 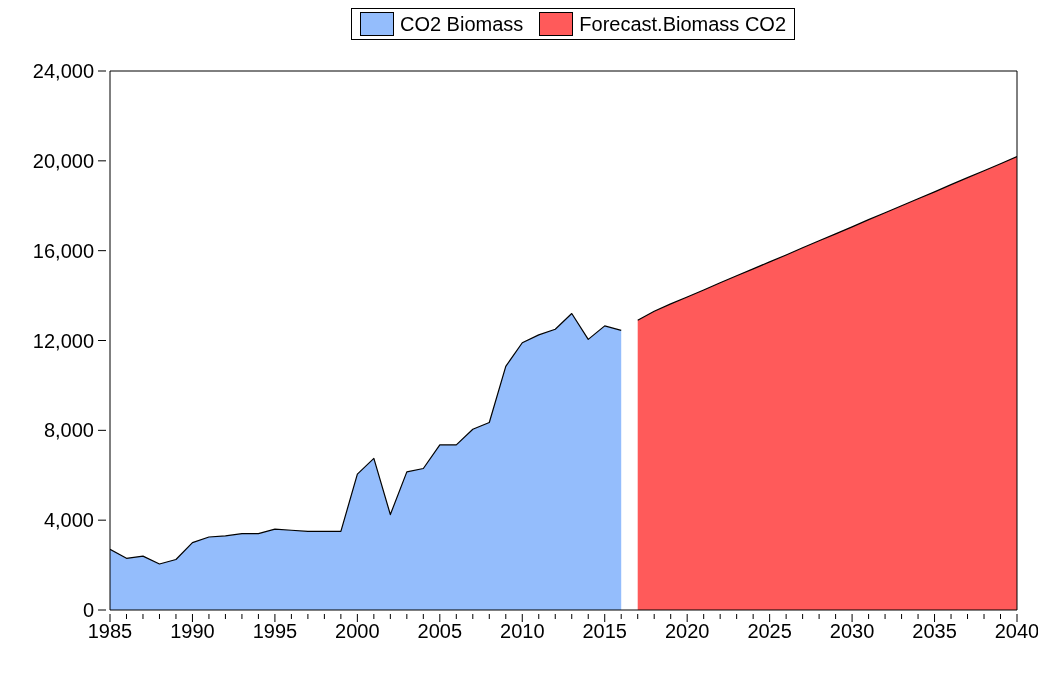 What do you see at coordinates (110, 631) in the screenshot?
I see `x-tick-label: 1985` at bounding box center [110, 631].